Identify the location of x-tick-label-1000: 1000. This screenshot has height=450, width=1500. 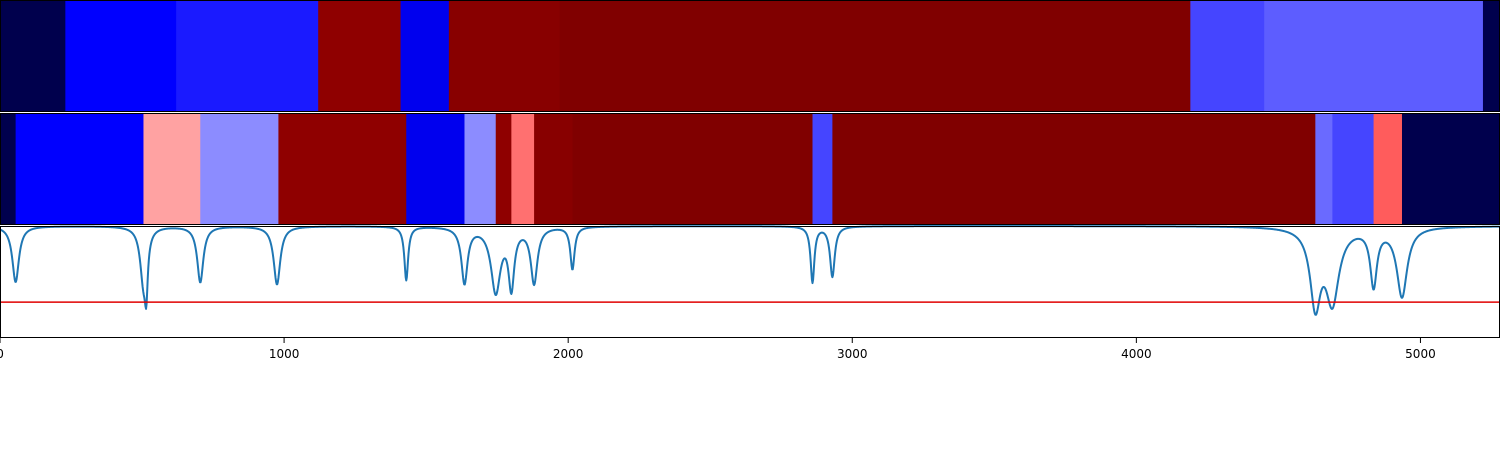
(284, 354).